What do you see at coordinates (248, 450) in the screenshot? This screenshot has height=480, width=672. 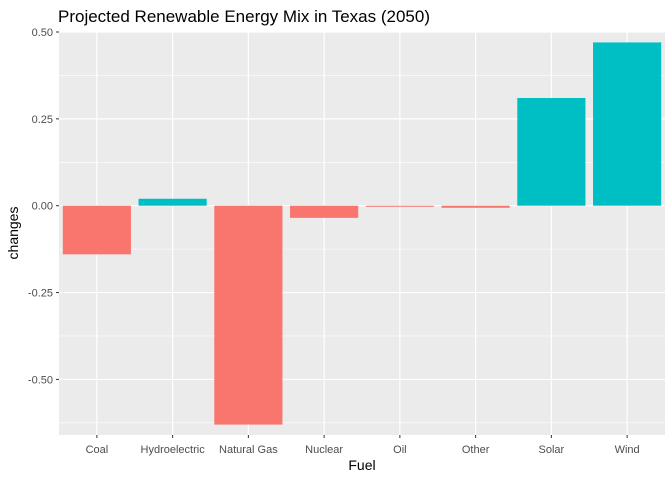 I see `x-tick-label: Natural Gas` at bounding box center [248, 450].